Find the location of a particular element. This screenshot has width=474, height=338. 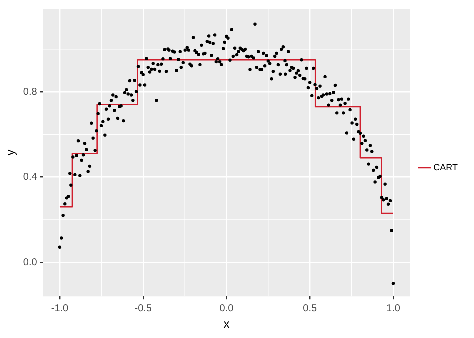

legend-label: CART is located at coordinates (446, 167).